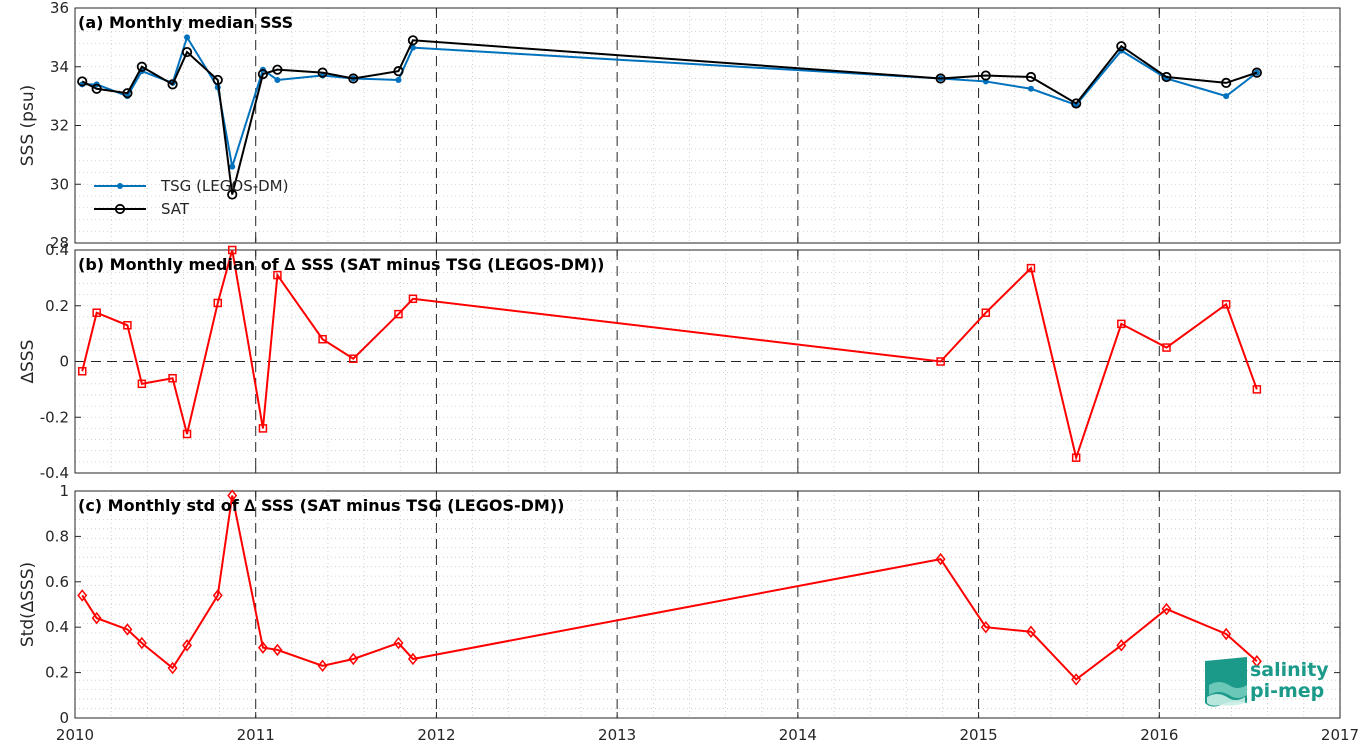 Image resolution: width=1363 pixels, height=745 pixels. I want to click on y-tick-label: 0.6, so click(57, 582).